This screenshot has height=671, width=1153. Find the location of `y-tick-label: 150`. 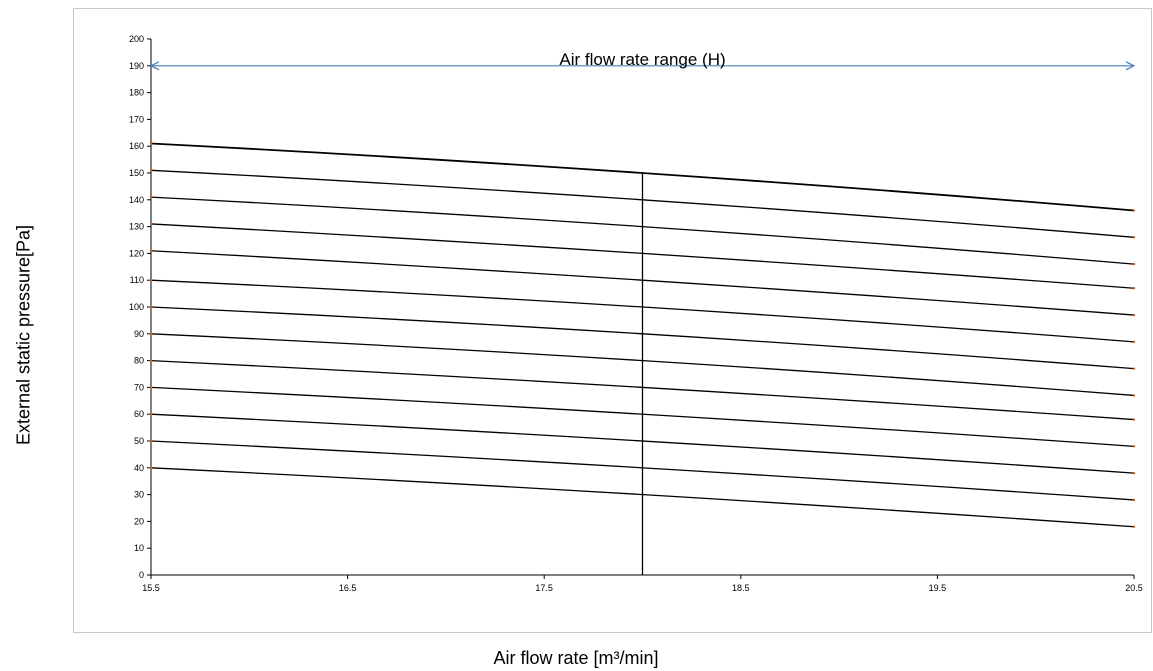

y-tick-label: 150 is located at coordinates (136, 173).